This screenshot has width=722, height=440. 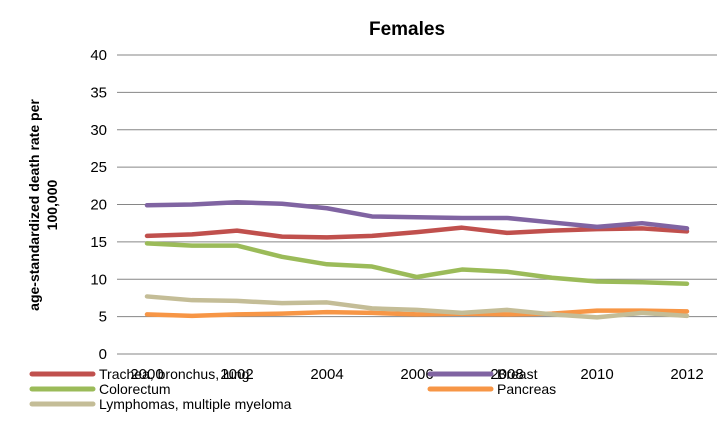 I want to click on y-axis-label-line-1: age-standardized death rate per, so click(x=34, y=205).